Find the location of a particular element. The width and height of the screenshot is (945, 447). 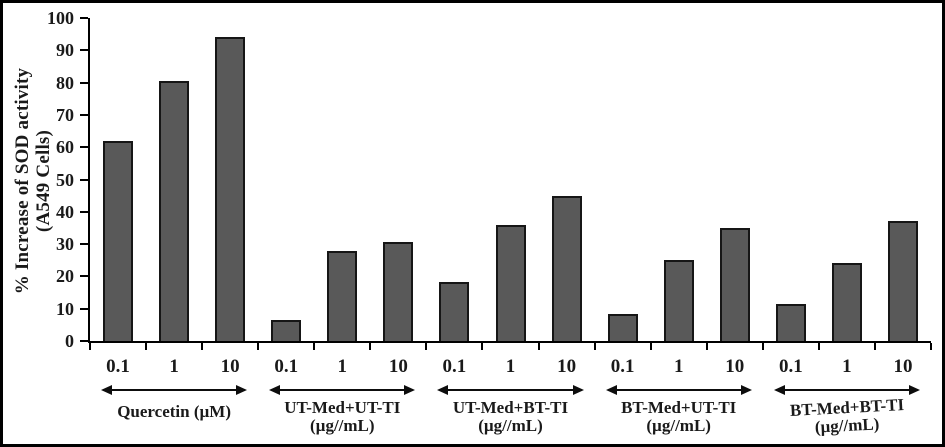

y-tick-label: 100 is located at coordinates (60, 18).